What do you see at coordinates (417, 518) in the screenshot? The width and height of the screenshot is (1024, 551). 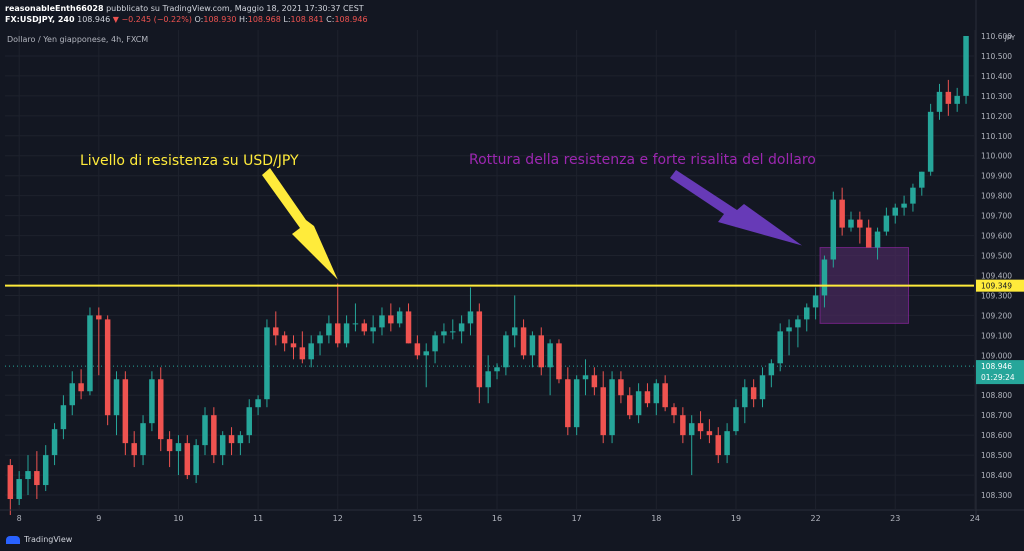 I see `date-tick: 15` at bounding box center [417, 518].